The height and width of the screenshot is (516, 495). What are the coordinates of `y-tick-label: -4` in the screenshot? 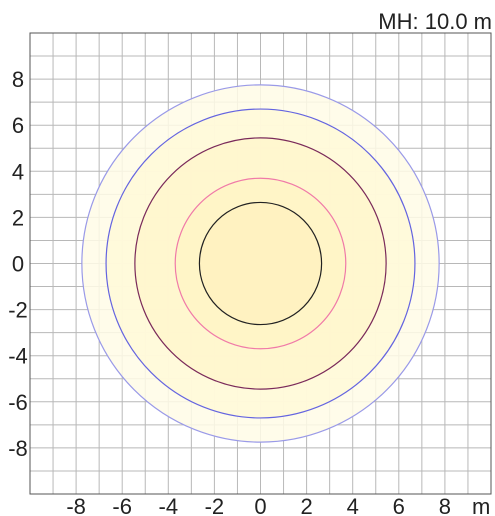 It's located at (18, 356).